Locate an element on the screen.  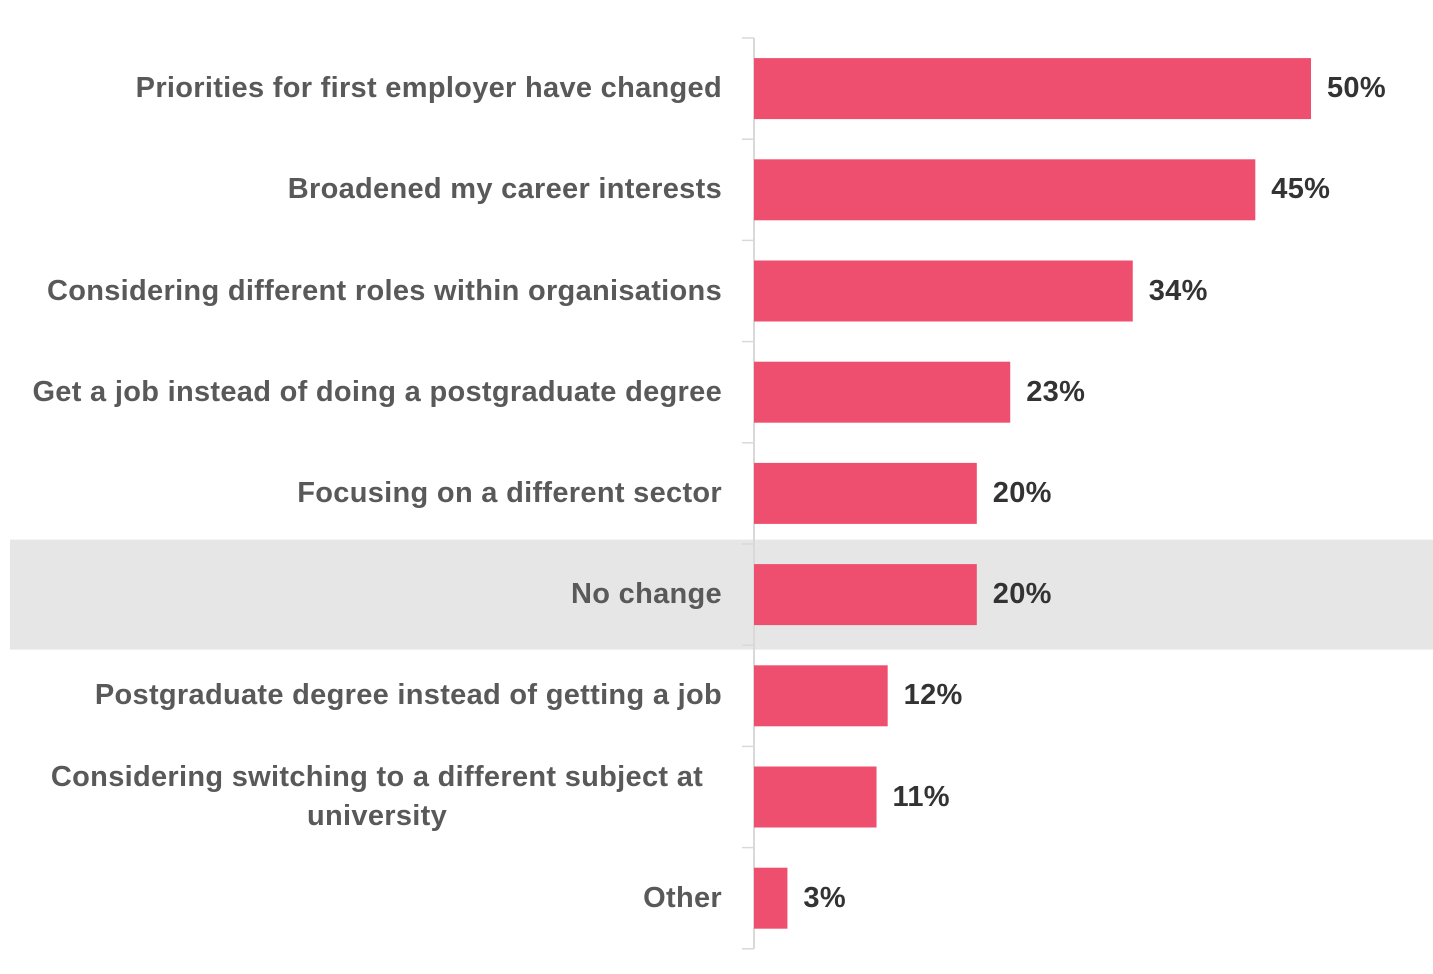
value-label-text: 23% is located at coordinates (1056, 391).